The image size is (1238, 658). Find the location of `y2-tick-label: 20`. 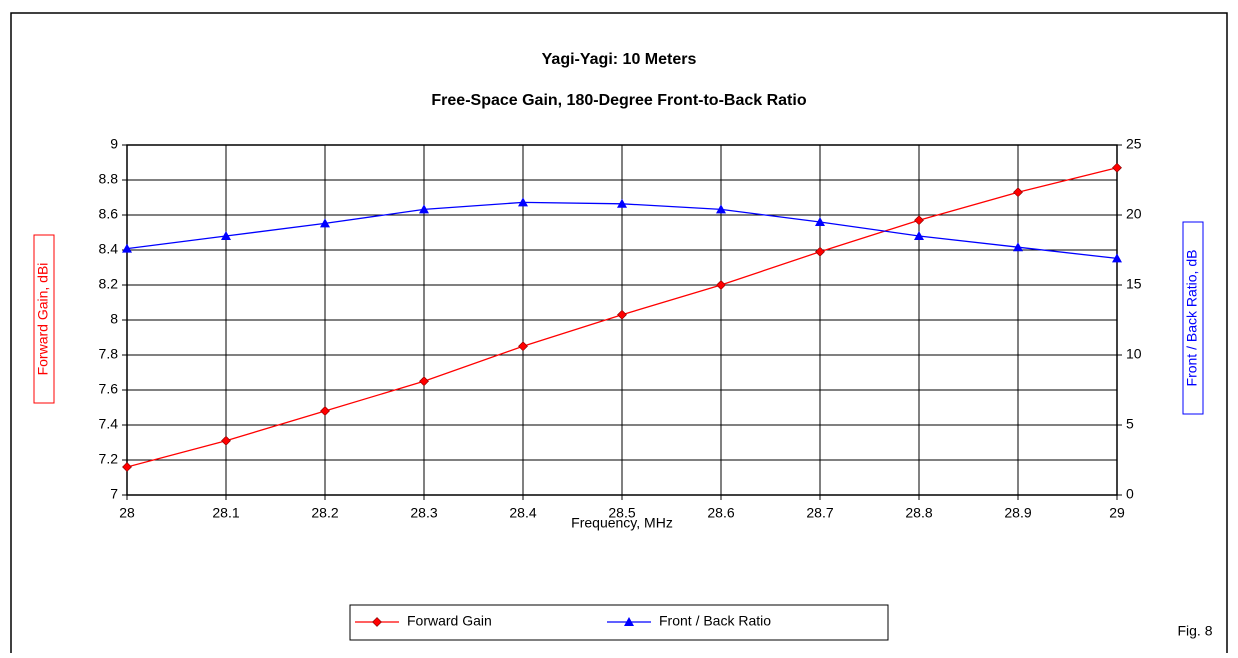

y2-tick-label: 20 is located at coordinates (1134, 214).